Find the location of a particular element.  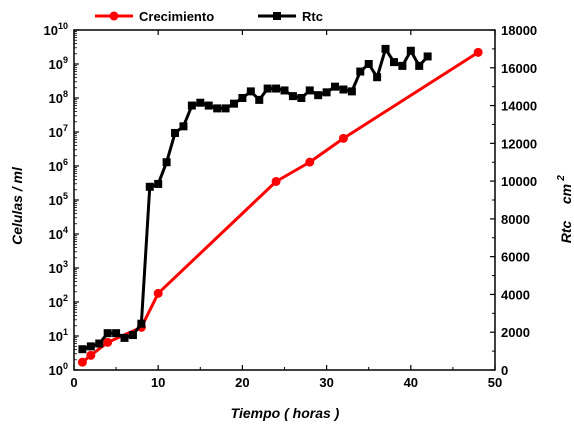

y-left-tick-label: 10³ is located at coordinates (58, 267).